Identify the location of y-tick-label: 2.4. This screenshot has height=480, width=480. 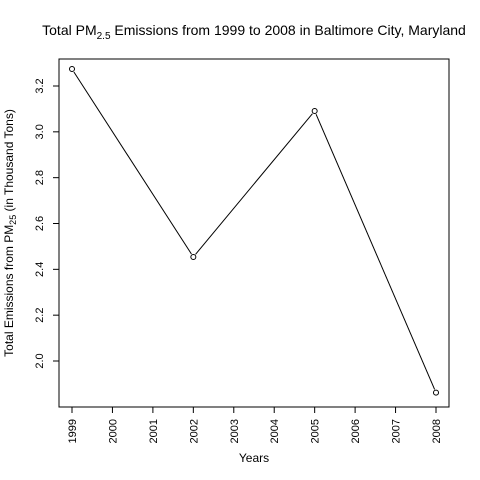
(40, 269).